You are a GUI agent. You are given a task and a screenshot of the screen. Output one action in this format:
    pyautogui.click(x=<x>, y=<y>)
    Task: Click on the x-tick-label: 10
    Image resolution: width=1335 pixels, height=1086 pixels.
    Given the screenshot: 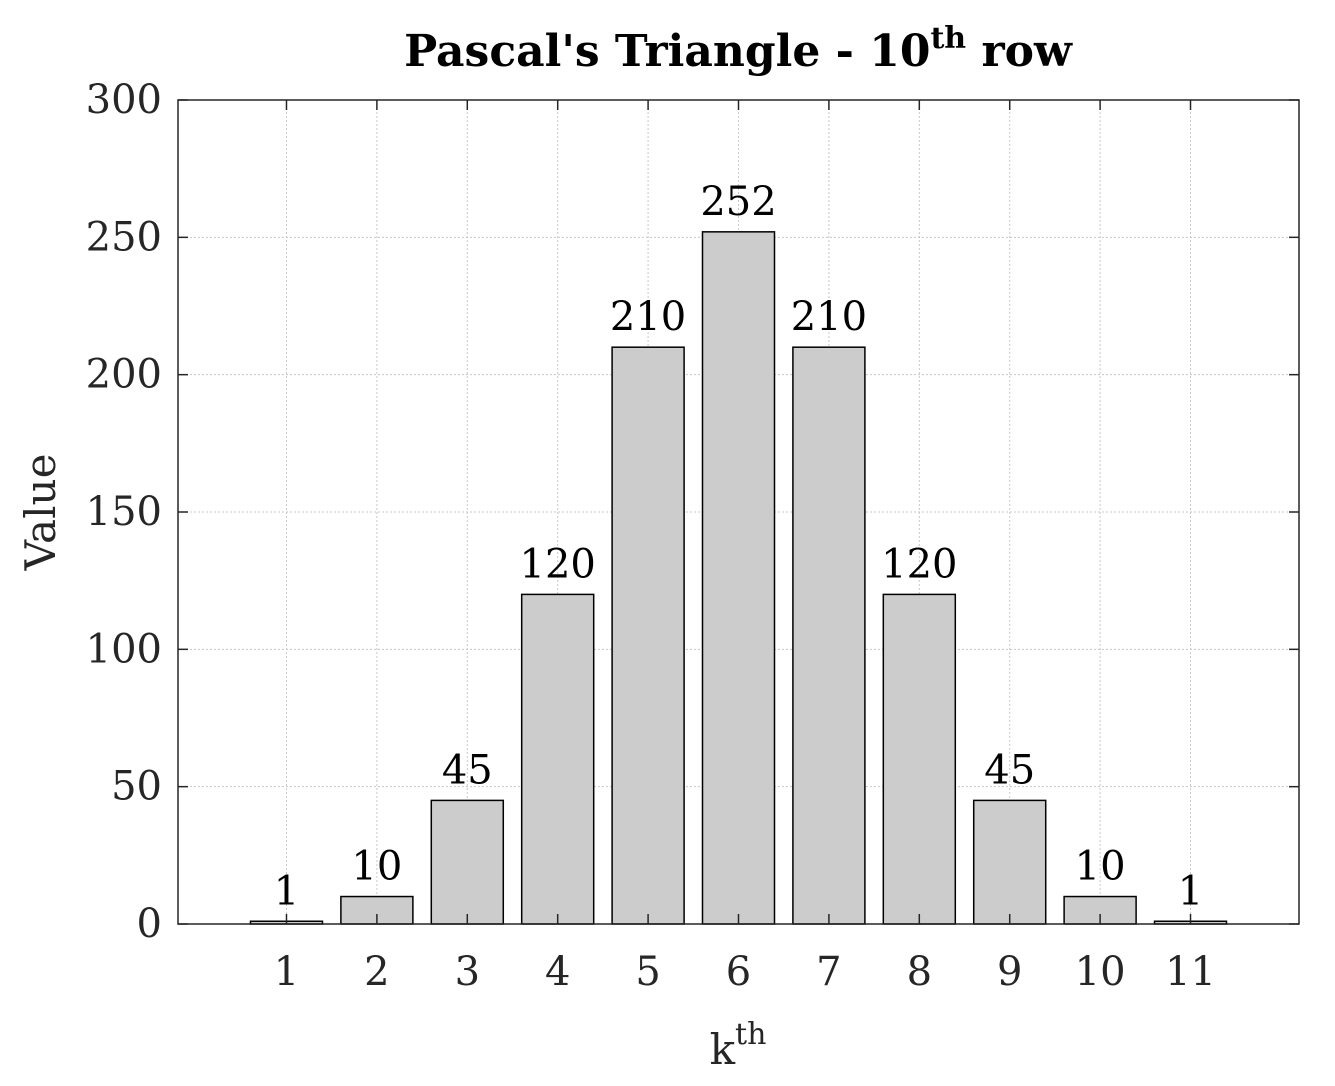 What is the action you would take?
    pyautogui.click(x=1100, y=972)
    